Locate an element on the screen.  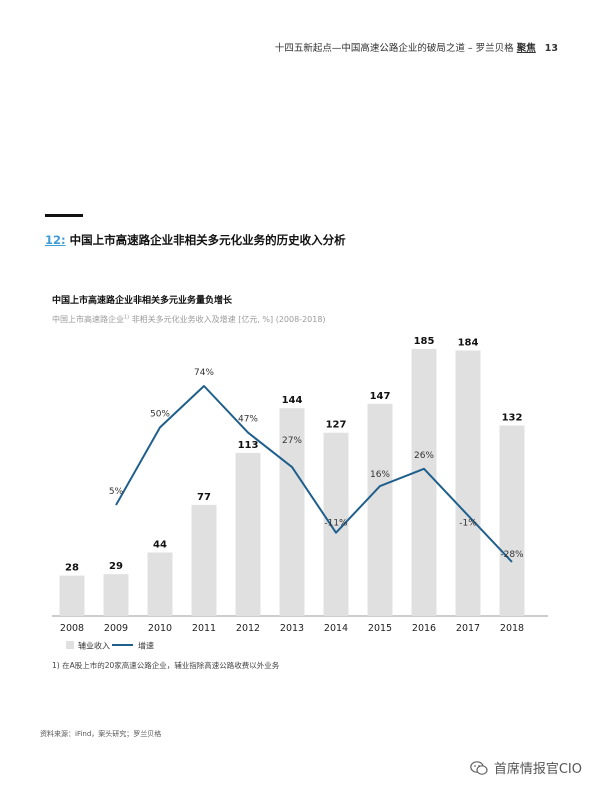
x-tick-2011: 2011 is located at coordinates (204, 628).